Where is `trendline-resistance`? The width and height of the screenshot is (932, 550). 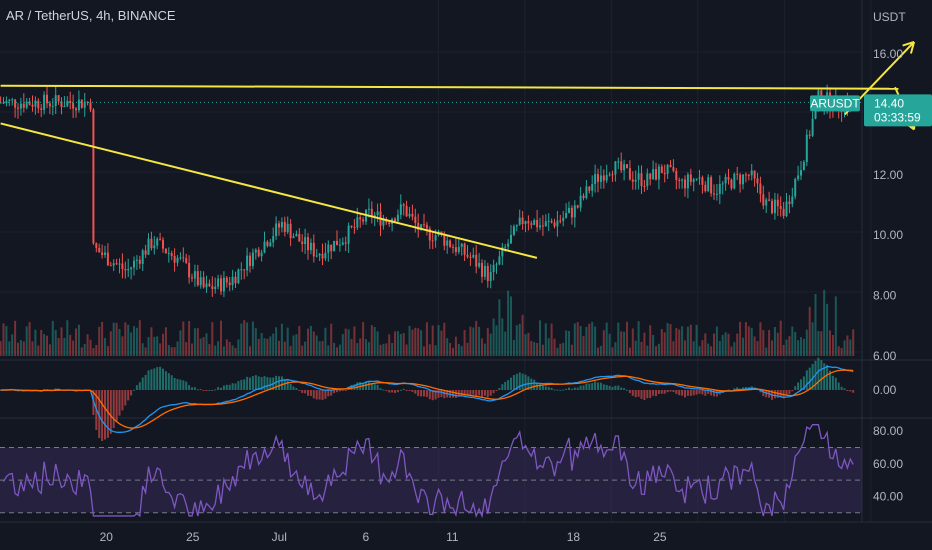 trendline-resistance is located at coordinates (449, 87).